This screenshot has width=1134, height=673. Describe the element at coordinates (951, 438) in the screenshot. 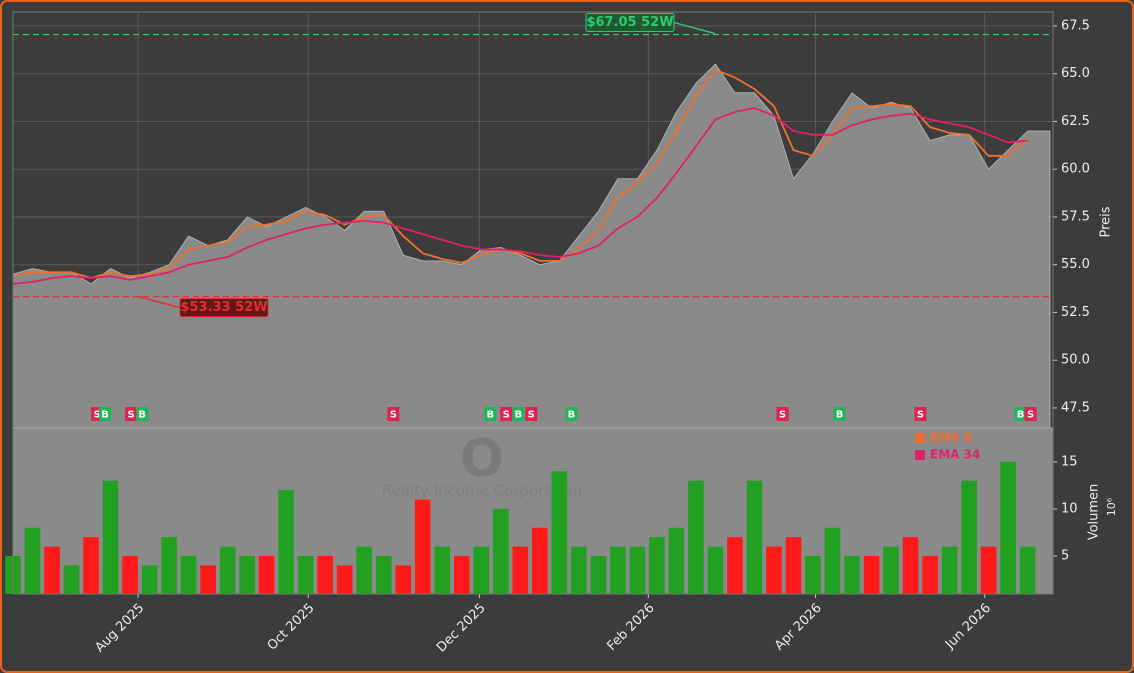

I see `legend-label: EMA 8` at that location.